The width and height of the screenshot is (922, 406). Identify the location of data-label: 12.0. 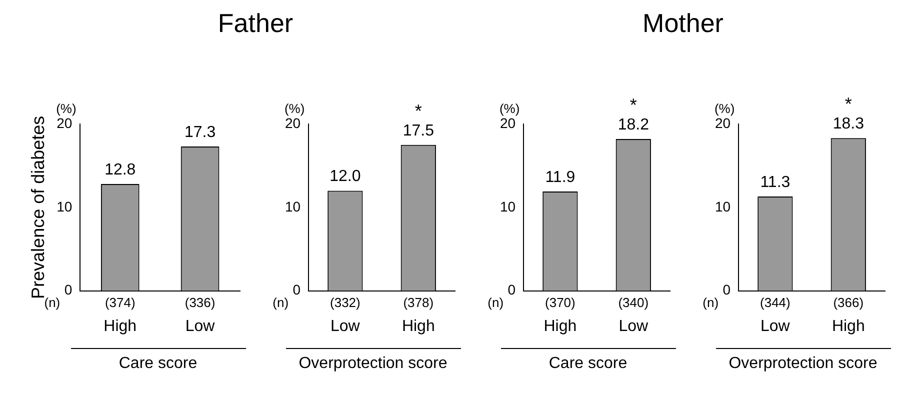
(345, 177).